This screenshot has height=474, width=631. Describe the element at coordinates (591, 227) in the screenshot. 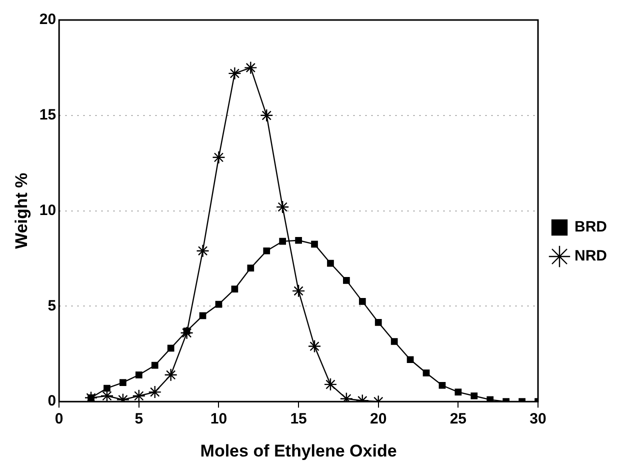

I see `legend-label: BRD` at that location.